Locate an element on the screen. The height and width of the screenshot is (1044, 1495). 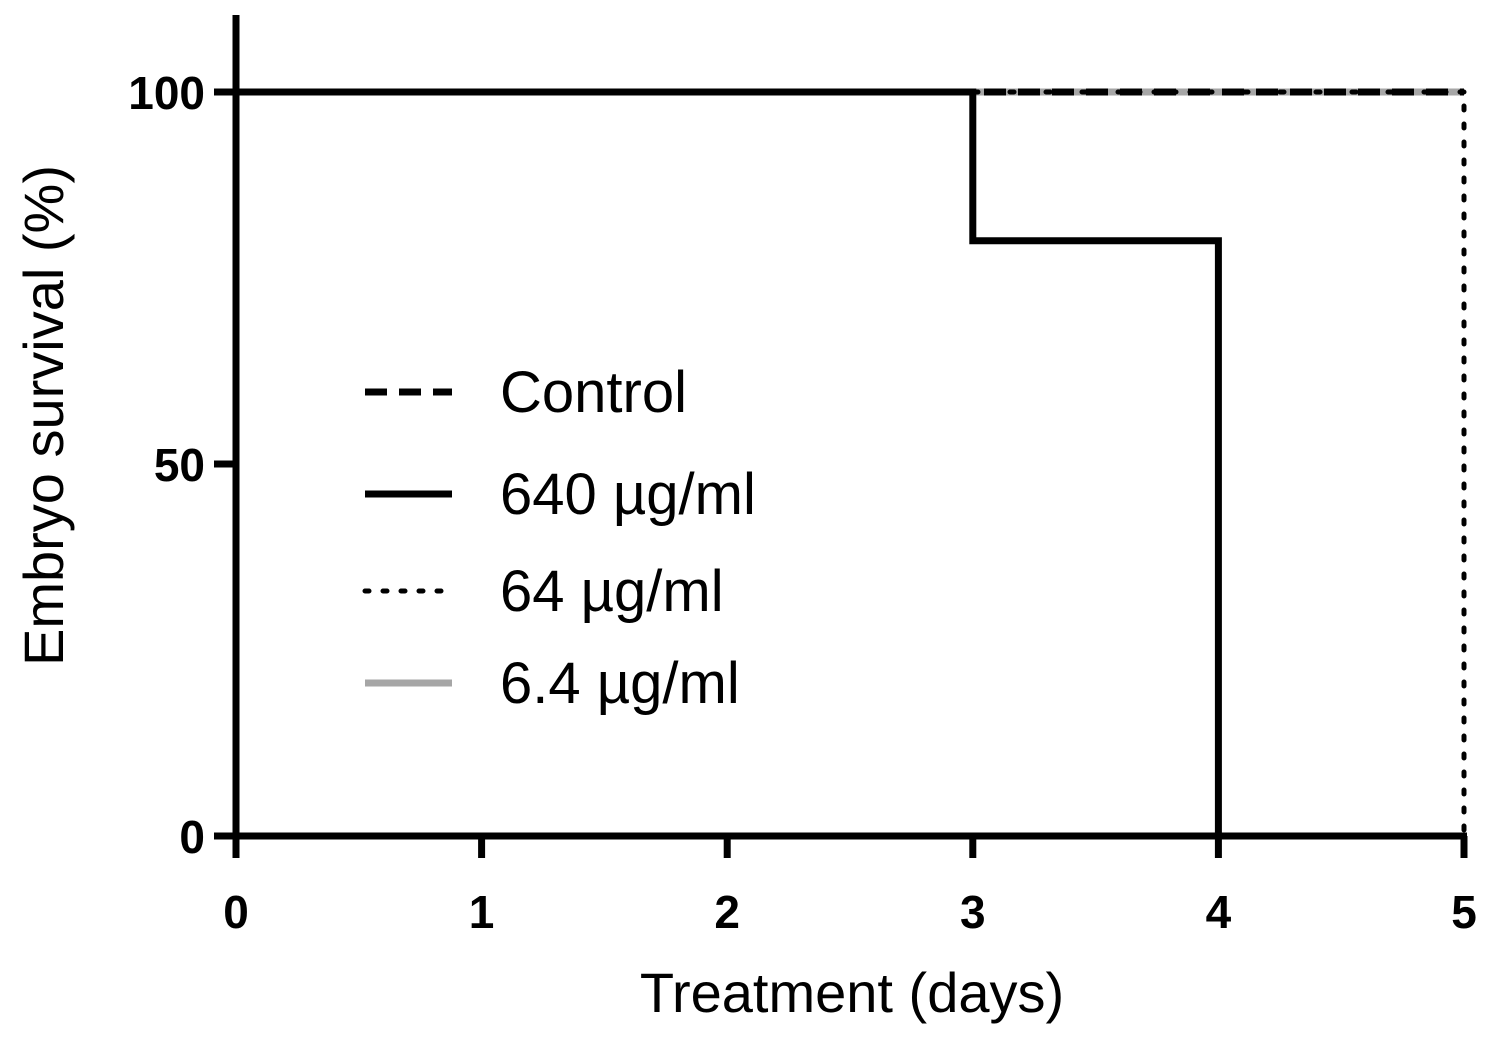
y-tick-label: 0 is located at coordinates (192, 837).